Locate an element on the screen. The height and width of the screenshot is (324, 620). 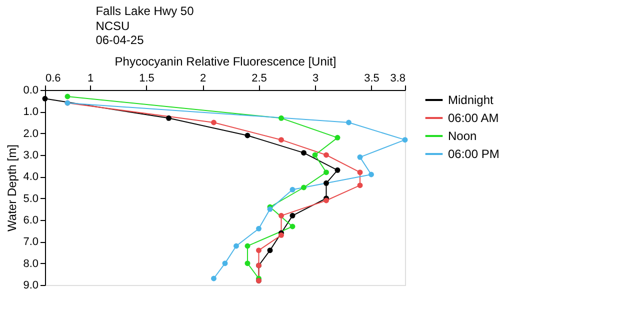
y-tick-label: 3.0 is located at coordinates (30, 156).